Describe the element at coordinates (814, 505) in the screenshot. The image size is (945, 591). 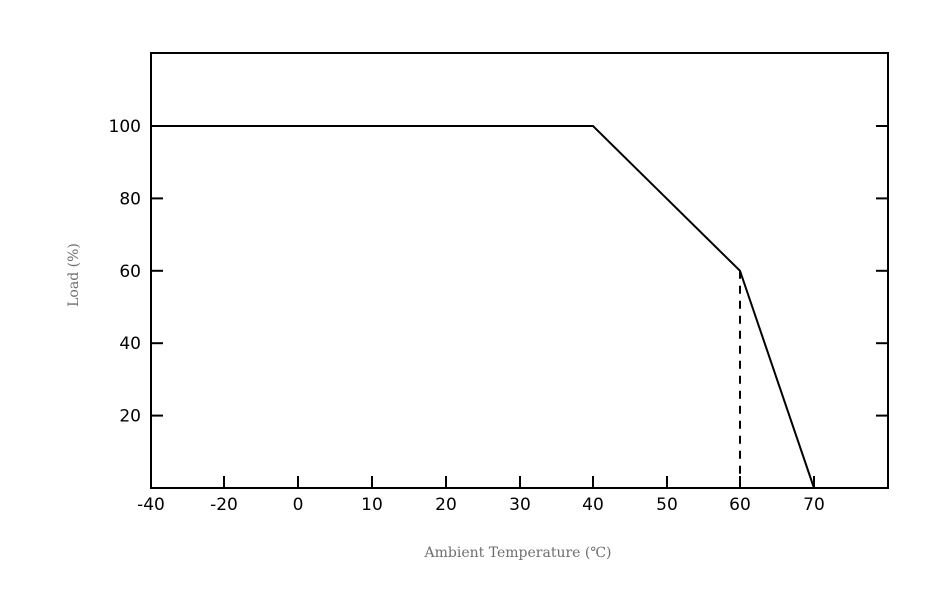
I see `x-tick-label: 70` at that location.